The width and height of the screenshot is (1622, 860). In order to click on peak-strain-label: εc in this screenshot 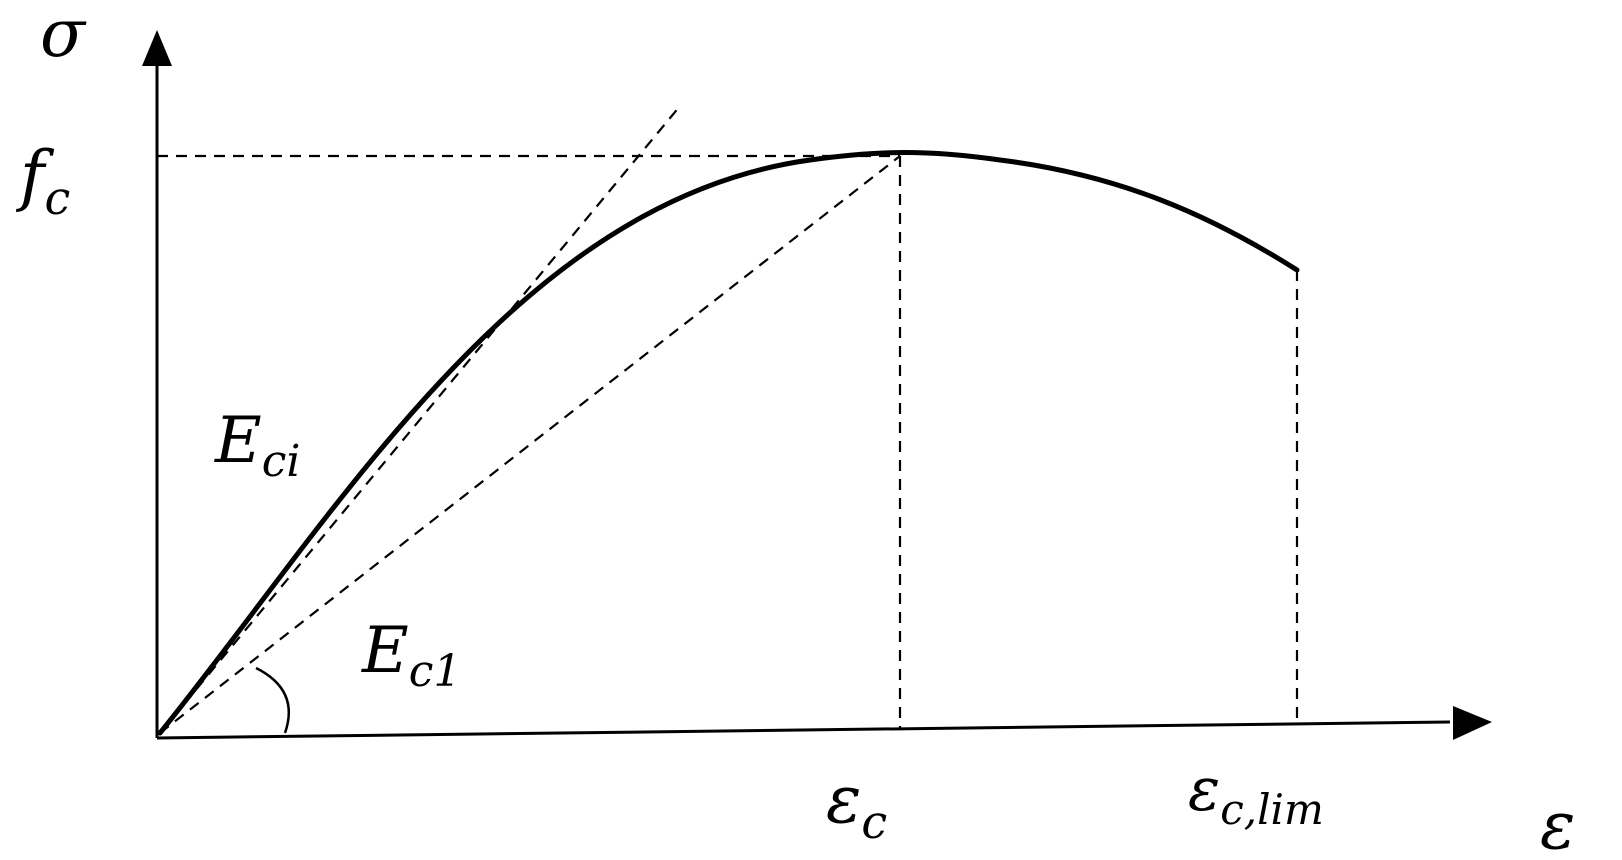, I will do `click(856, 805)`.